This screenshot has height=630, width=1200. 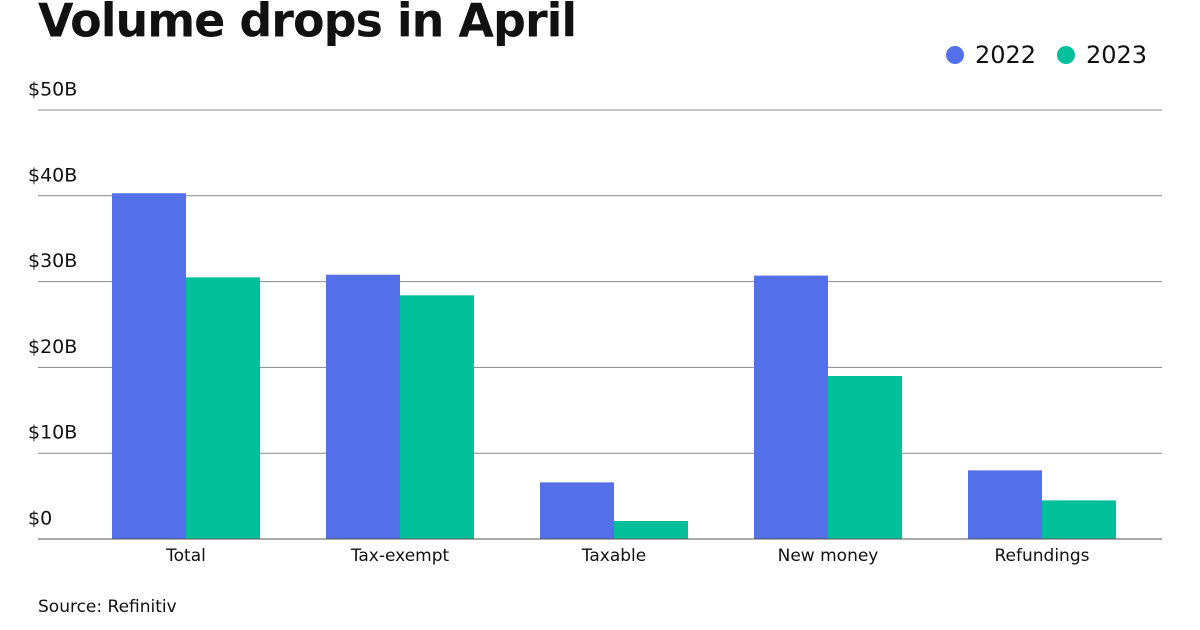 What do you see at coordinates (52, 90) in the screenshot?
I see `y-tick-label: $50B` at bounding box center [52, 90].